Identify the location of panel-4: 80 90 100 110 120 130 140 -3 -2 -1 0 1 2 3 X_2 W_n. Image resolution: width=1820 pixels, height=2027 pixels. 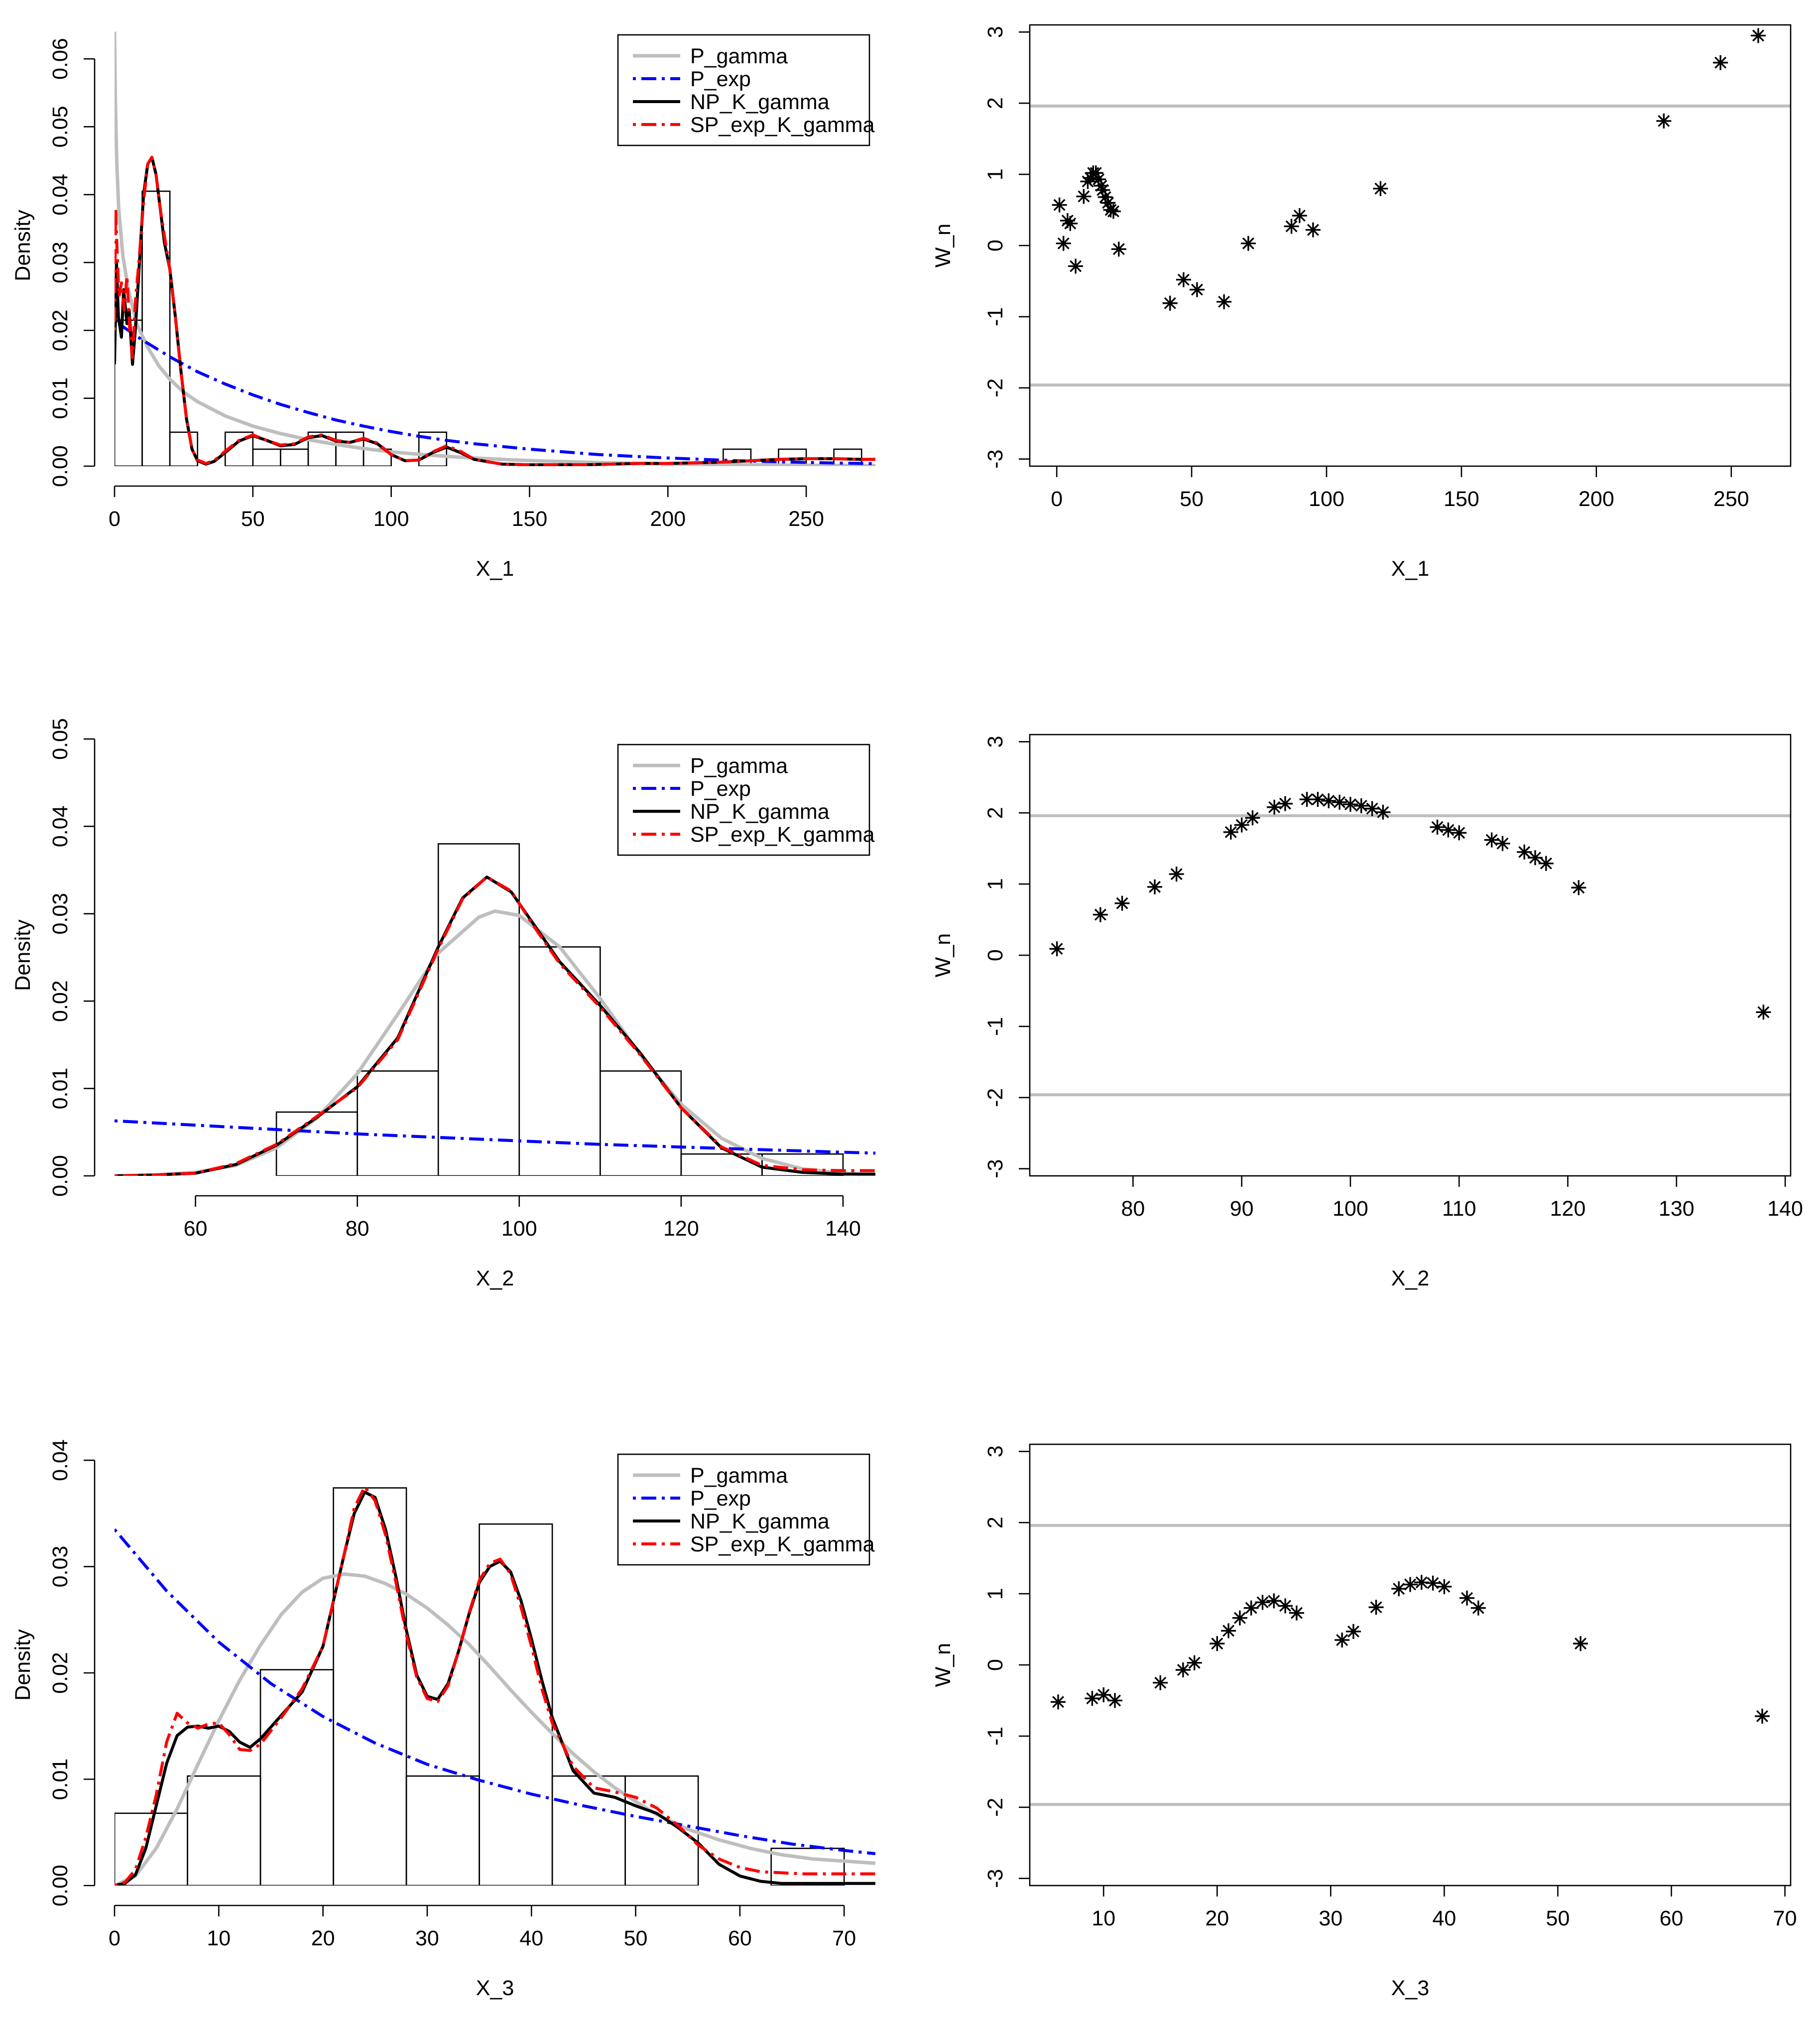
(1367, 1012).